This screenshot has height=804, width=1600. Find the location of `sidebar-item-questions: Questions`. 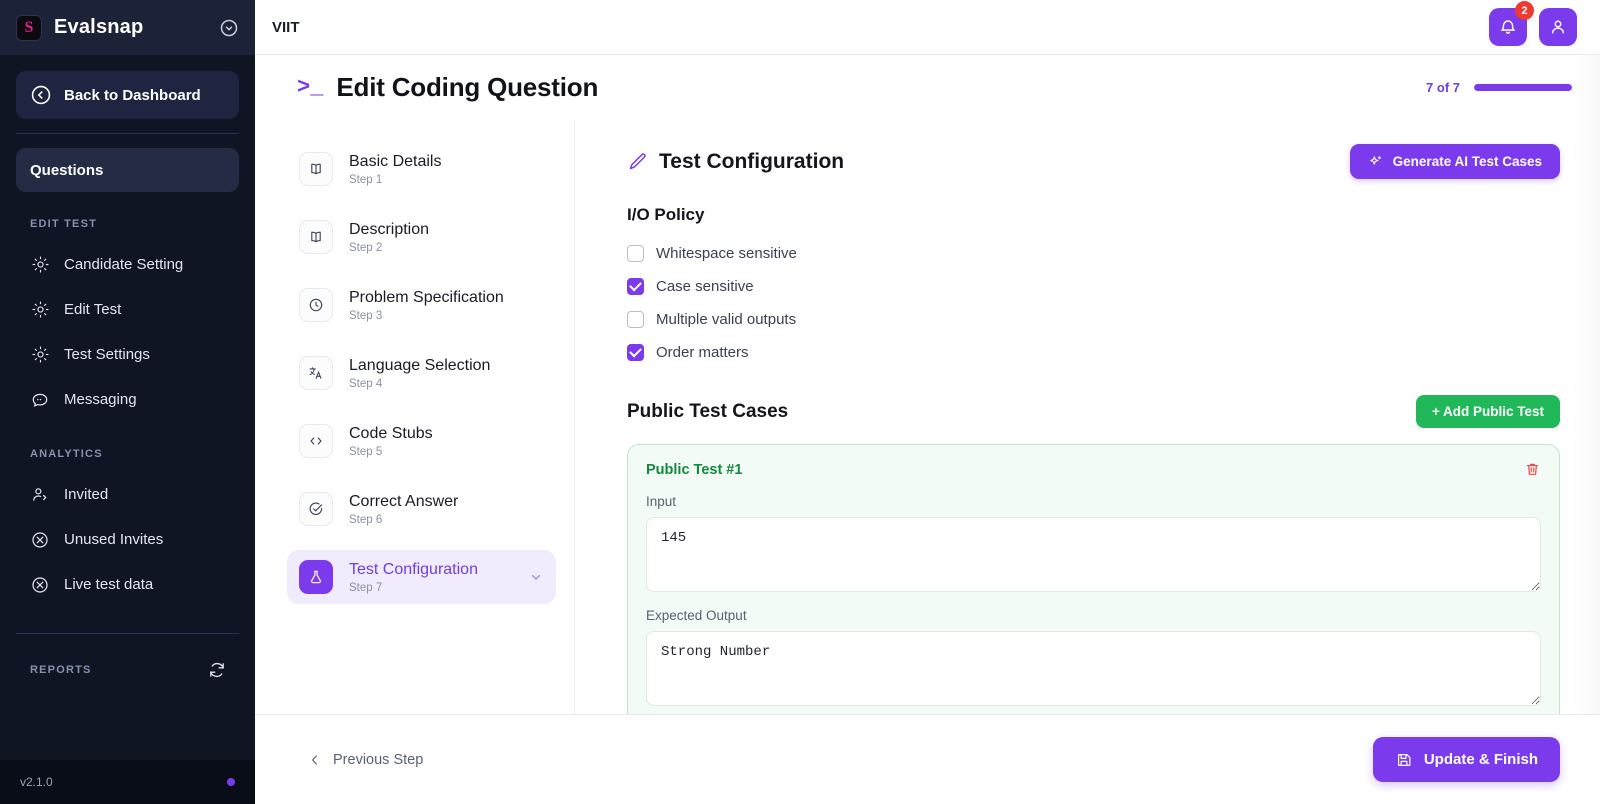

sidebar-item-questions: Questions is located at coordinates (127, 170).